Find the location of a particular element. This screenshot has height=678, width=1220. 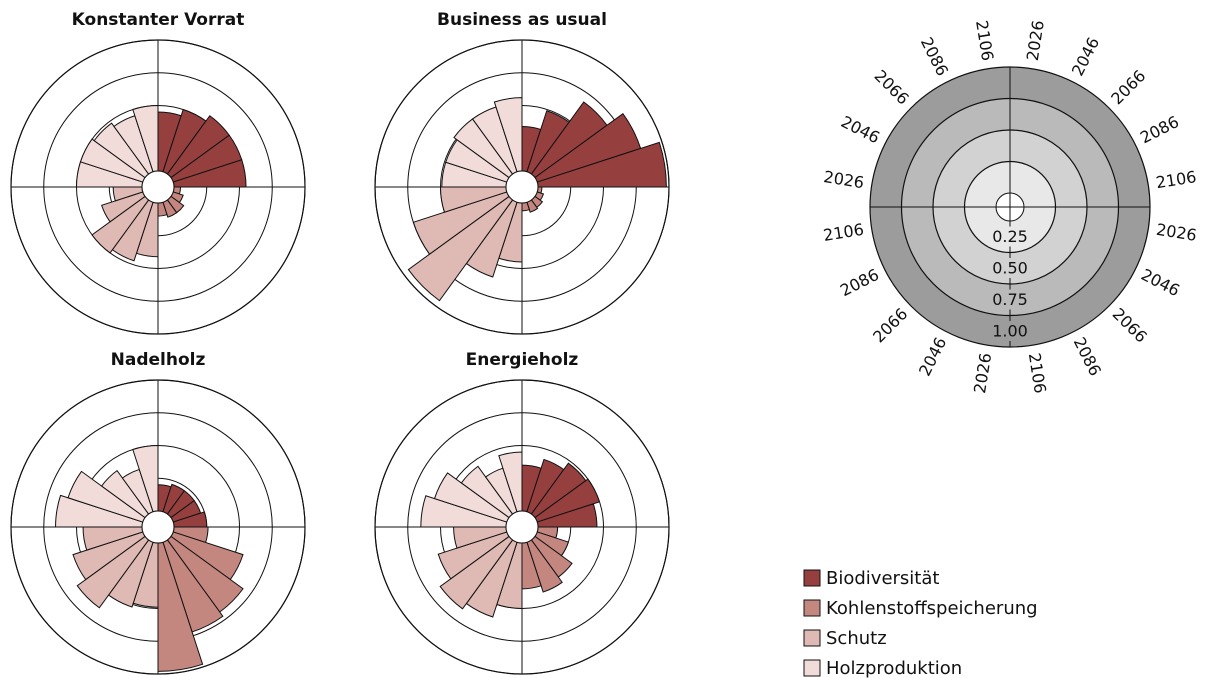

ring-label: 0.75 is located at coordinates (1010, 299).